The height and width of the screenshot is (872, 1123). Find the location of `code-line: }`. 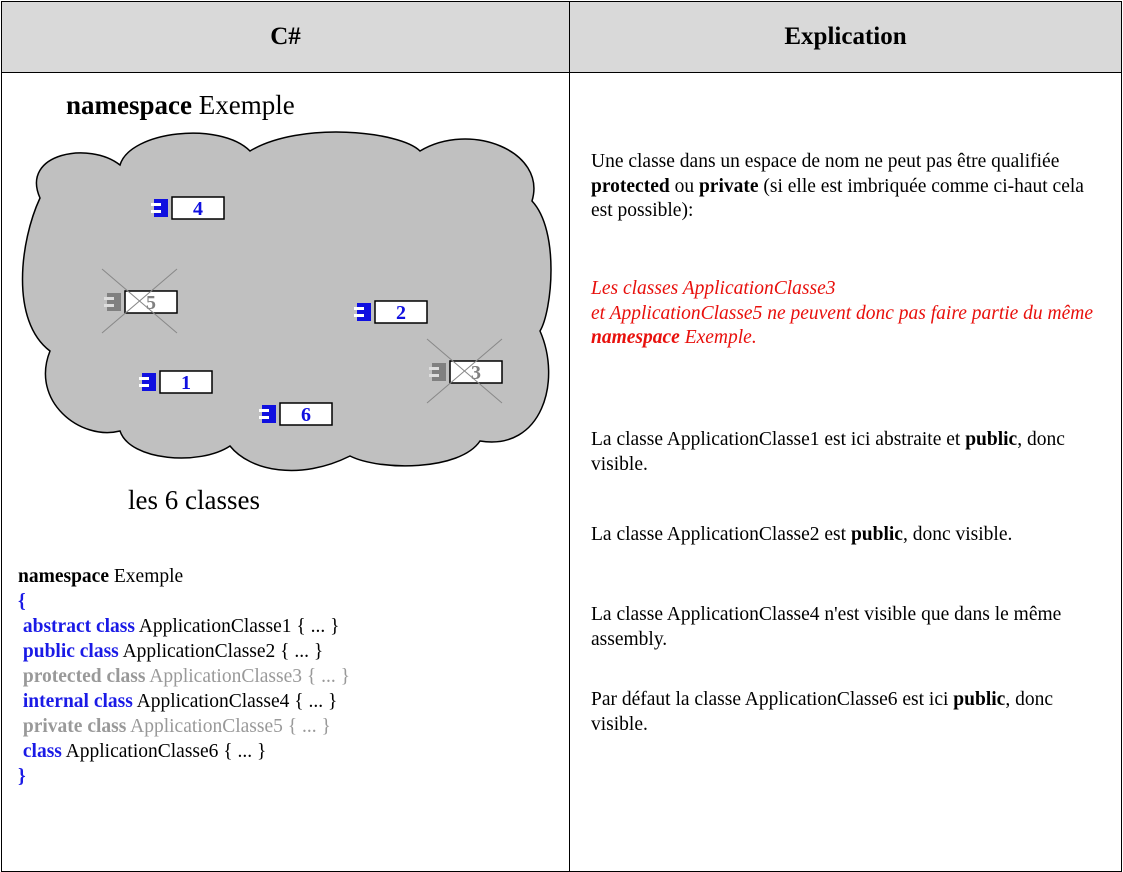

code-line: } is located at coordinates (22, 776).